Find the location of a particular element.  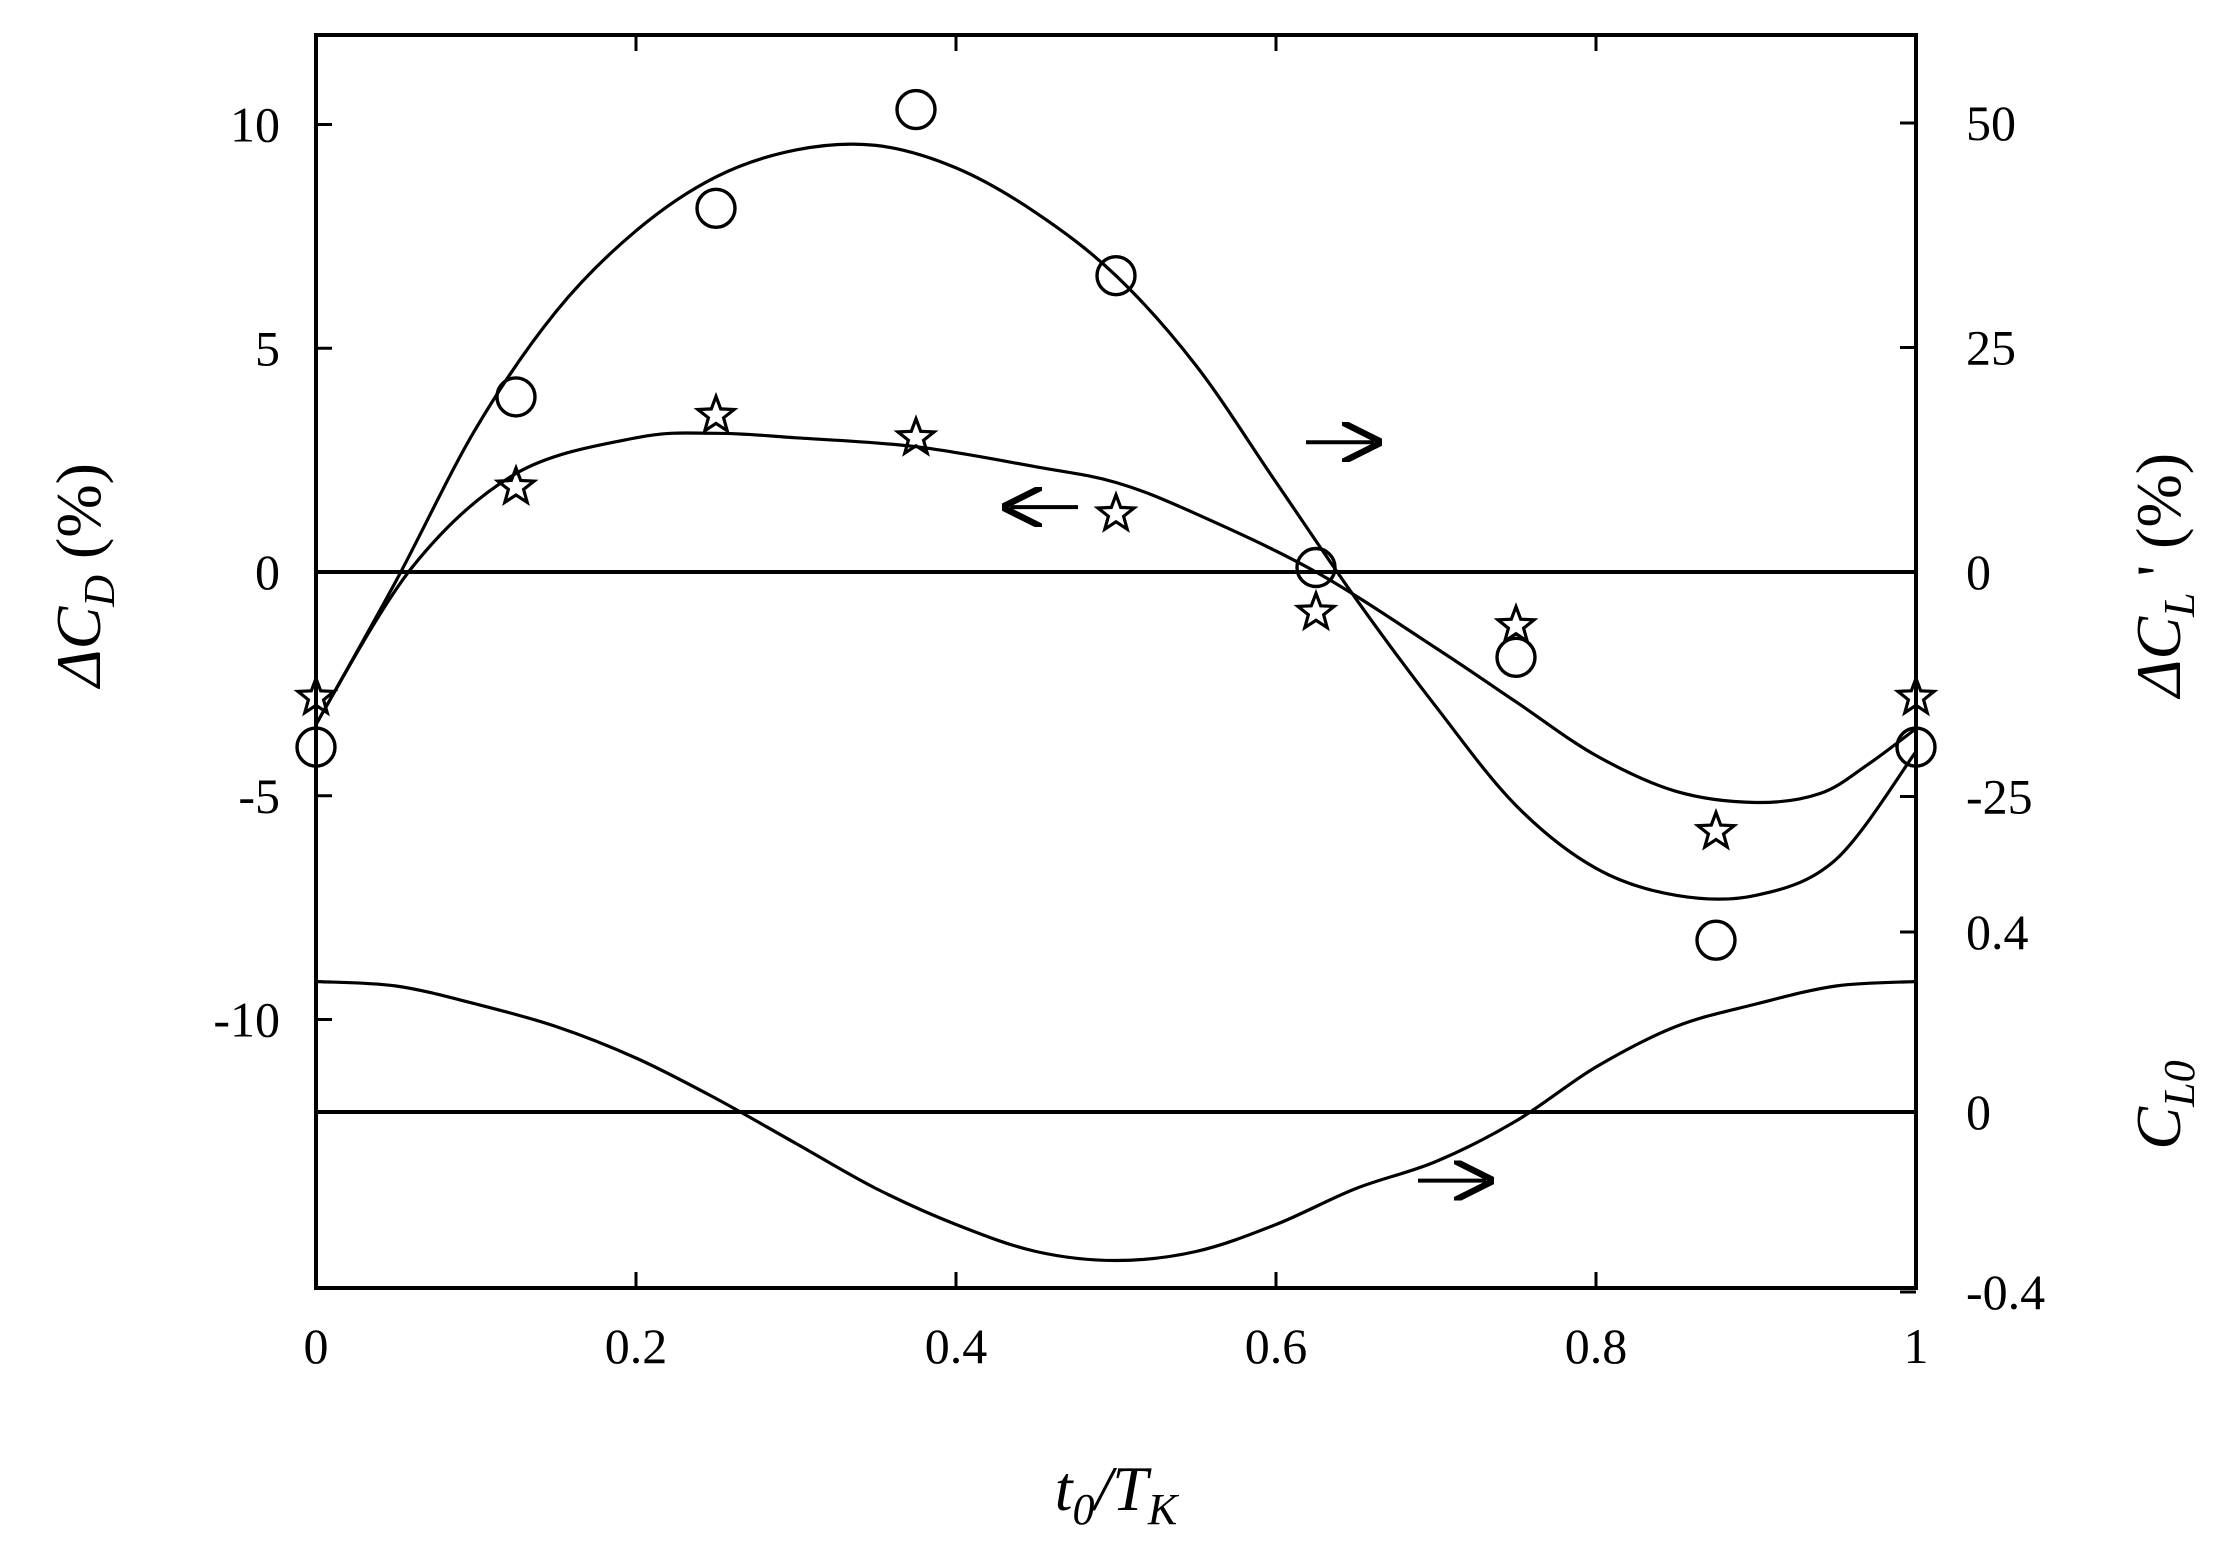

left-axis-title: ΔCD (%) is located at coordinates (83, 576).